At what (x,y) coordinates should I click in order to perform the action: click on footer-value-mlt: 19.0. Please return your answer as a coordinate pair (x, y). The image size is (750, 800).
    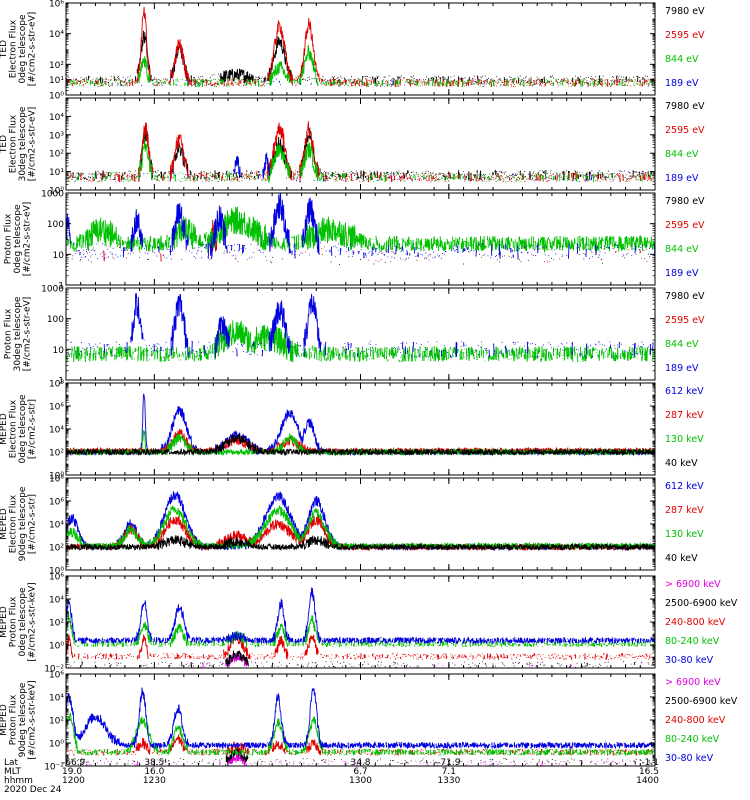
    Looking at the image, I should click on (72, 772).